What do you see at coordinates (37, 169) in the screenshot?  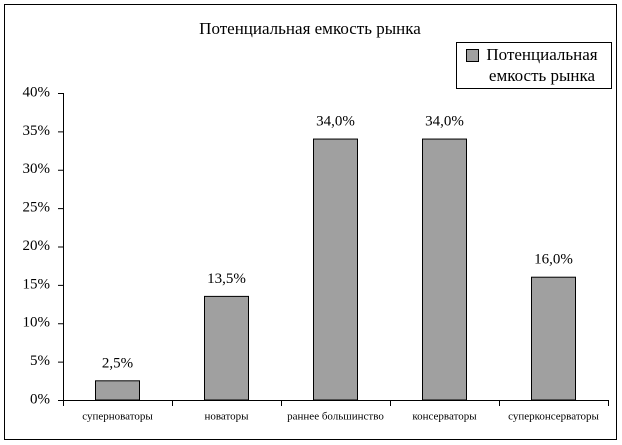 I see `y-tick-label: 30%` at bounding box center [37, 169].